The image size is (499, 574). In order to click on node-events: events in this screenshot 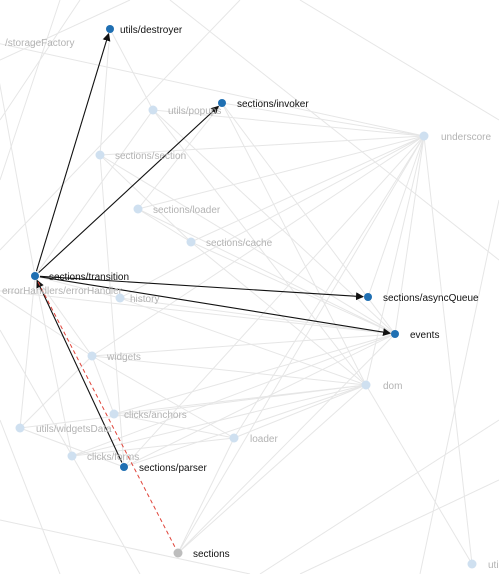, I will do `click(415, 335)`.